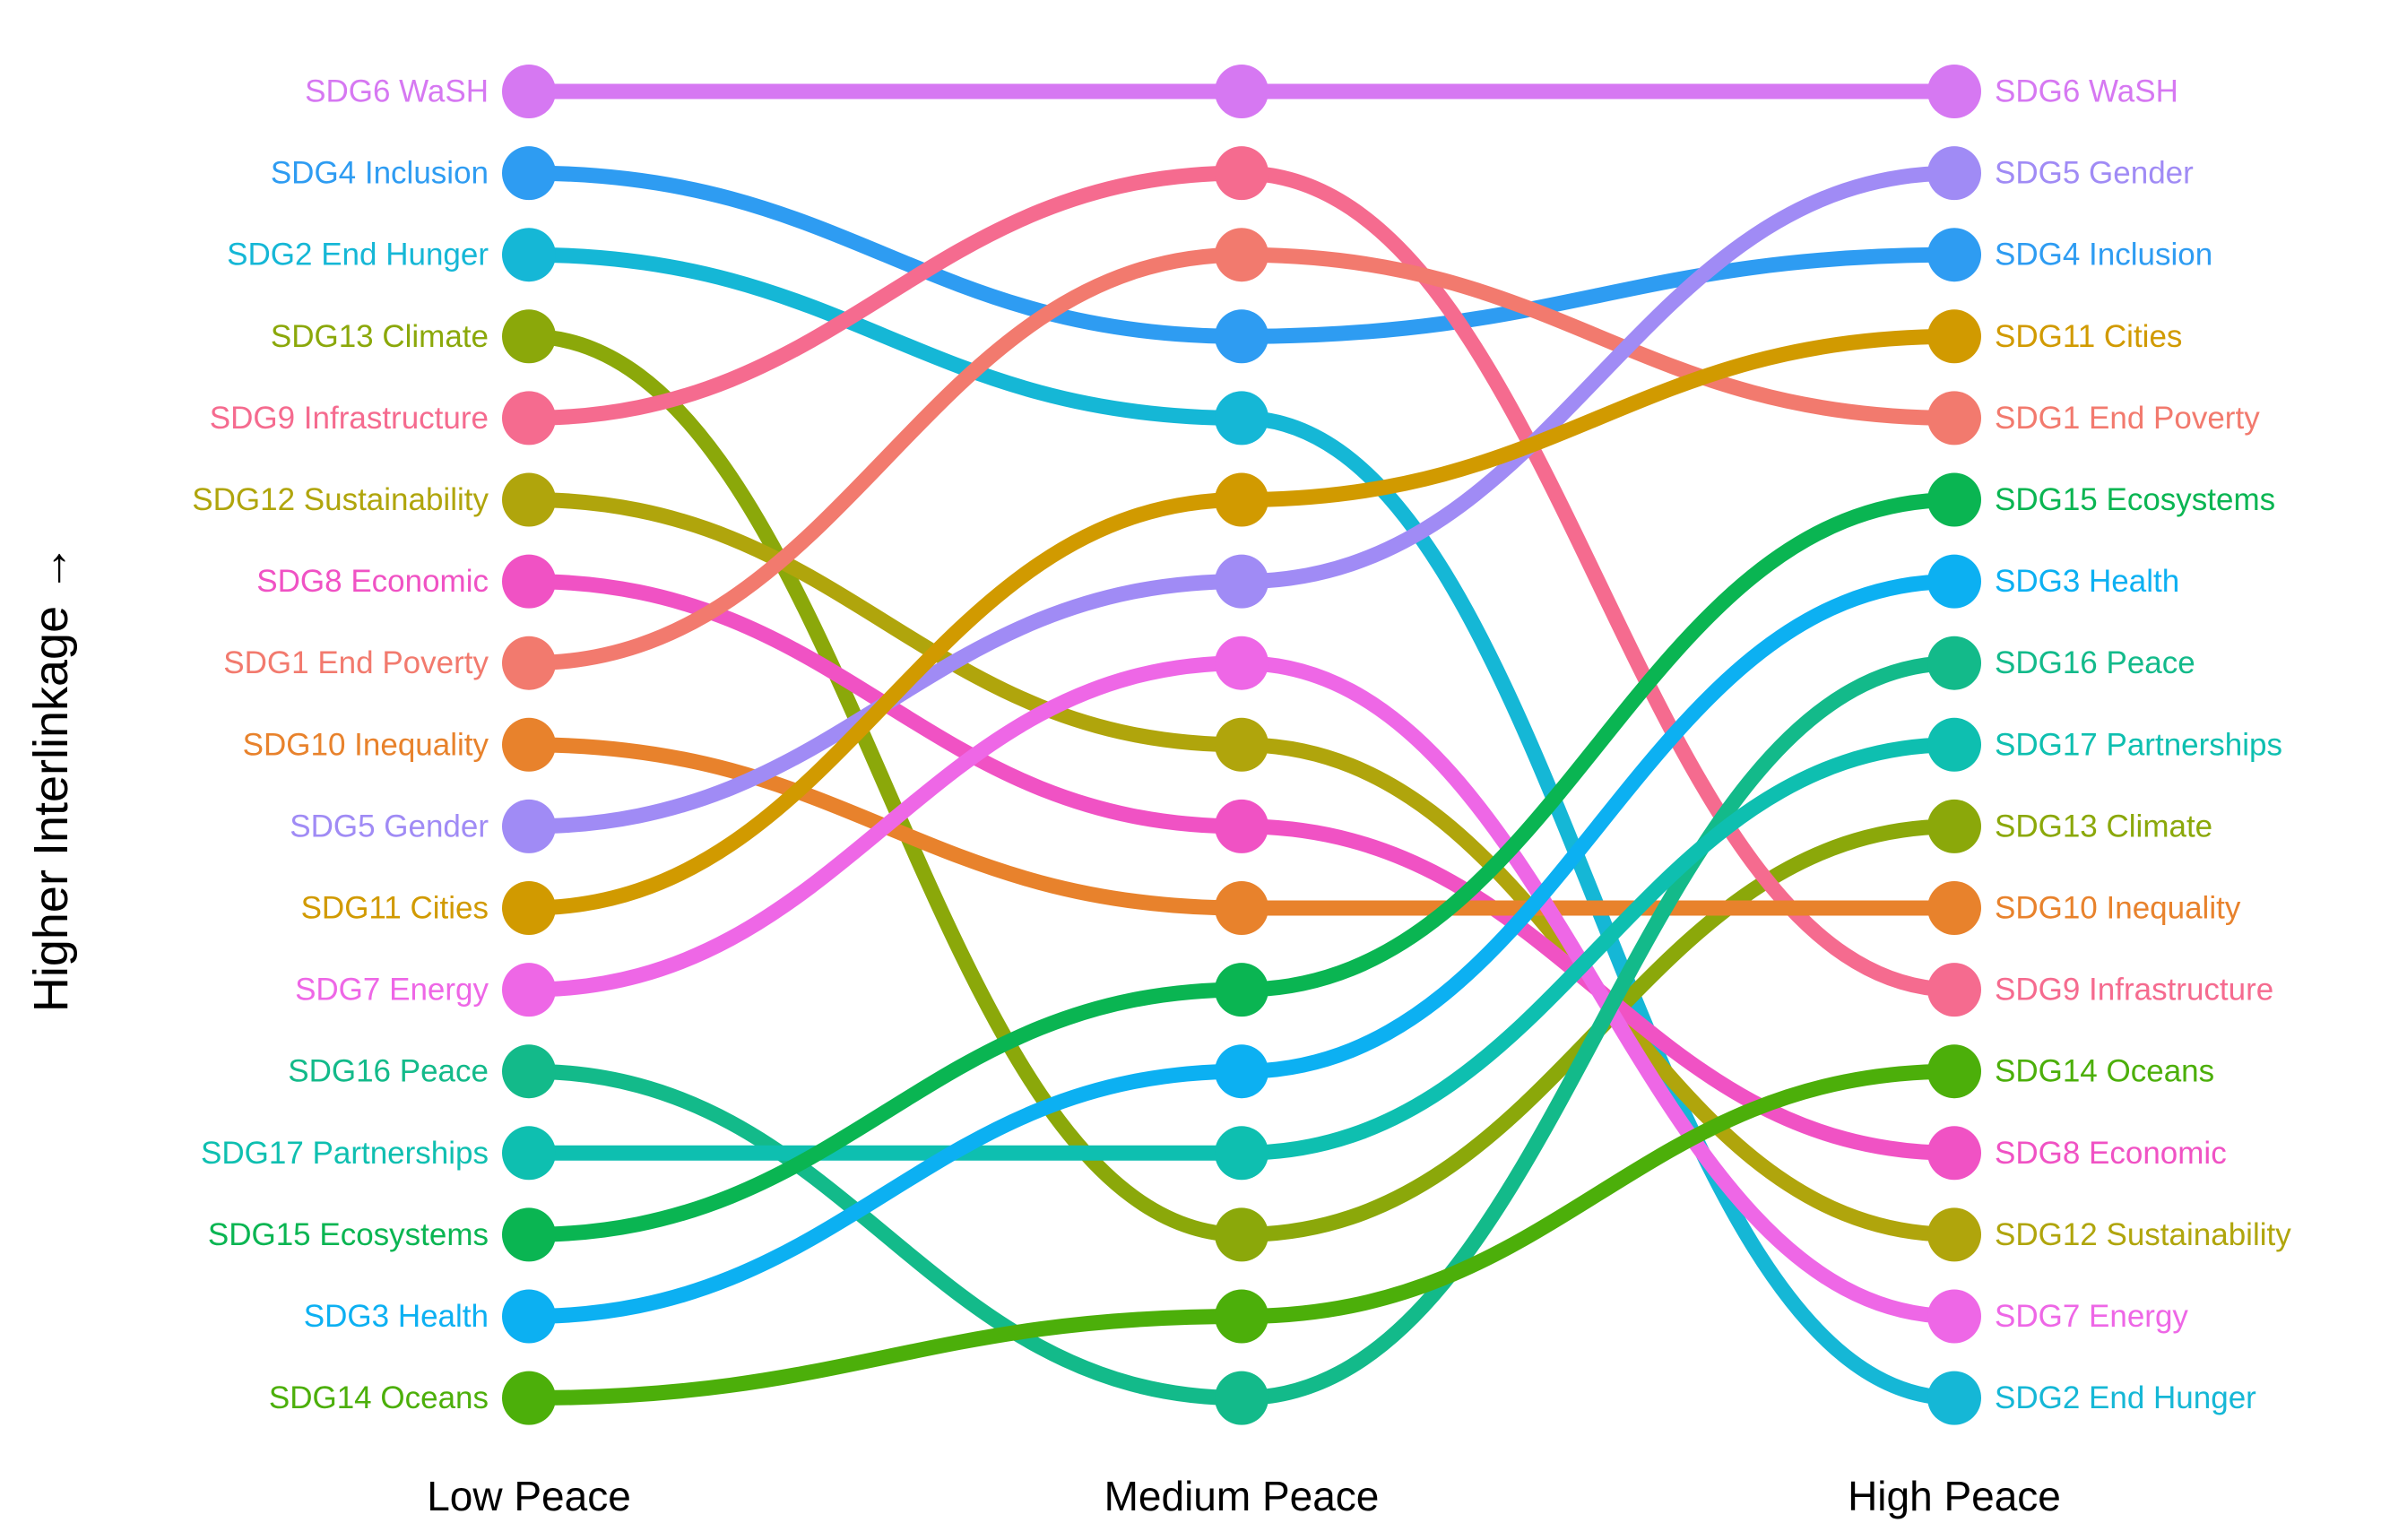 The height and width of the screenshot is (1540, 2381). I want to click on point-sdg14-oceans-medium-peace, so click(1241, 1316).